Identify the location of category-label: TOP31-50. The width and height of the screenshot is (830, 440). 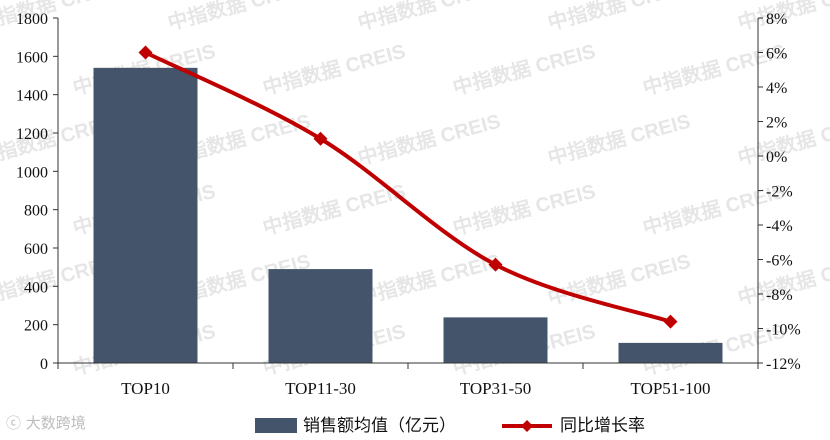
(495, 388).